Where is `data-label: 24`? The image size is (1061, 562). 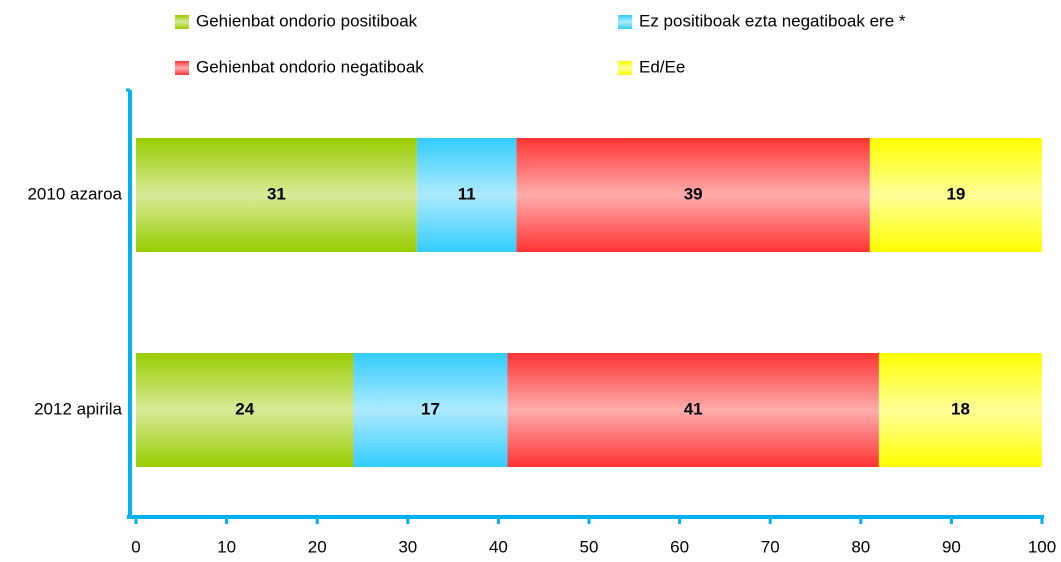 data-label: 24 is located at coordinates (244, 408).